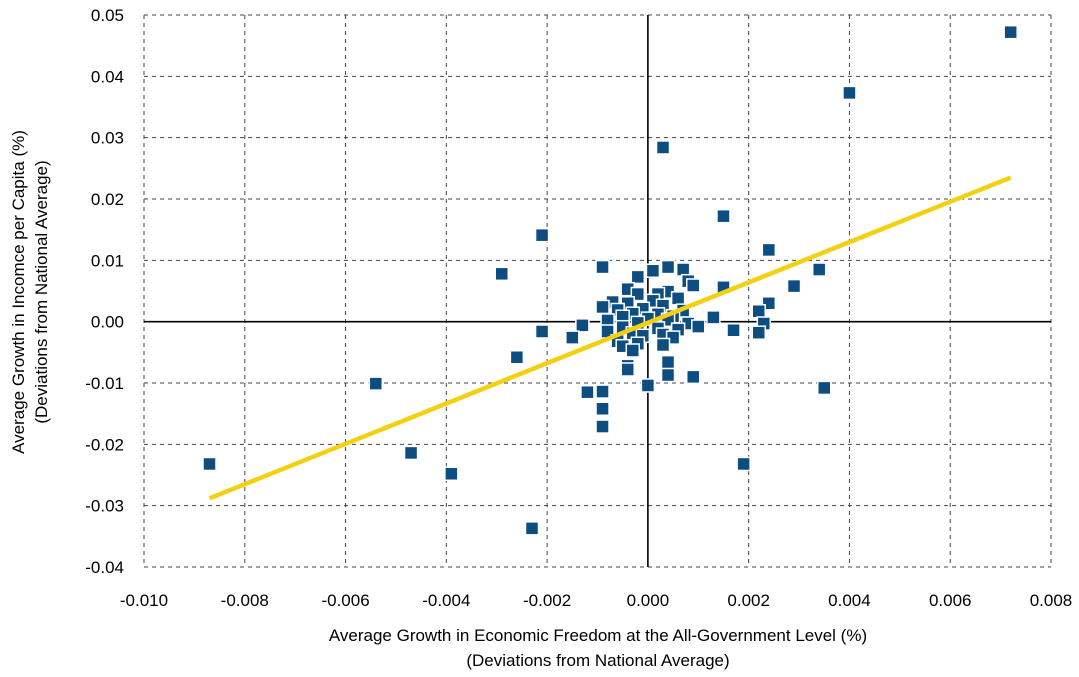  Describe the element at coordinates (245, 600) in the screenshot. I see `x-tick-label: -0.008` at that location.